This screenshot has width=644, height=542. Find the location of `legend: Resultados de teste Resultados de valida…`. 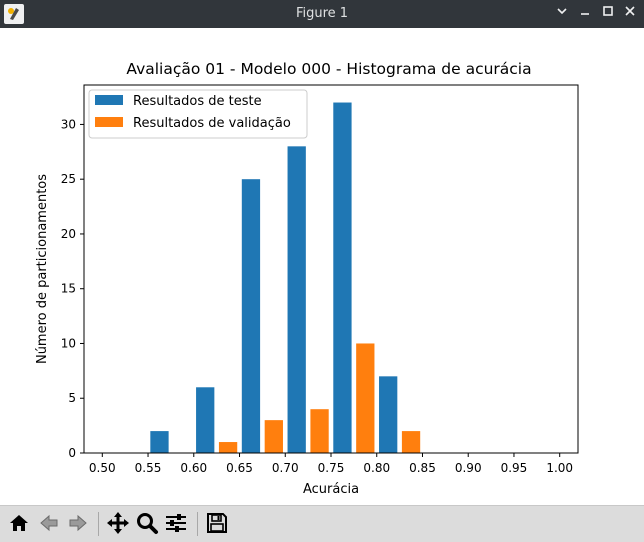

legend: Resultados de teste Resultados de valida… is located at coordinates (198, 114).